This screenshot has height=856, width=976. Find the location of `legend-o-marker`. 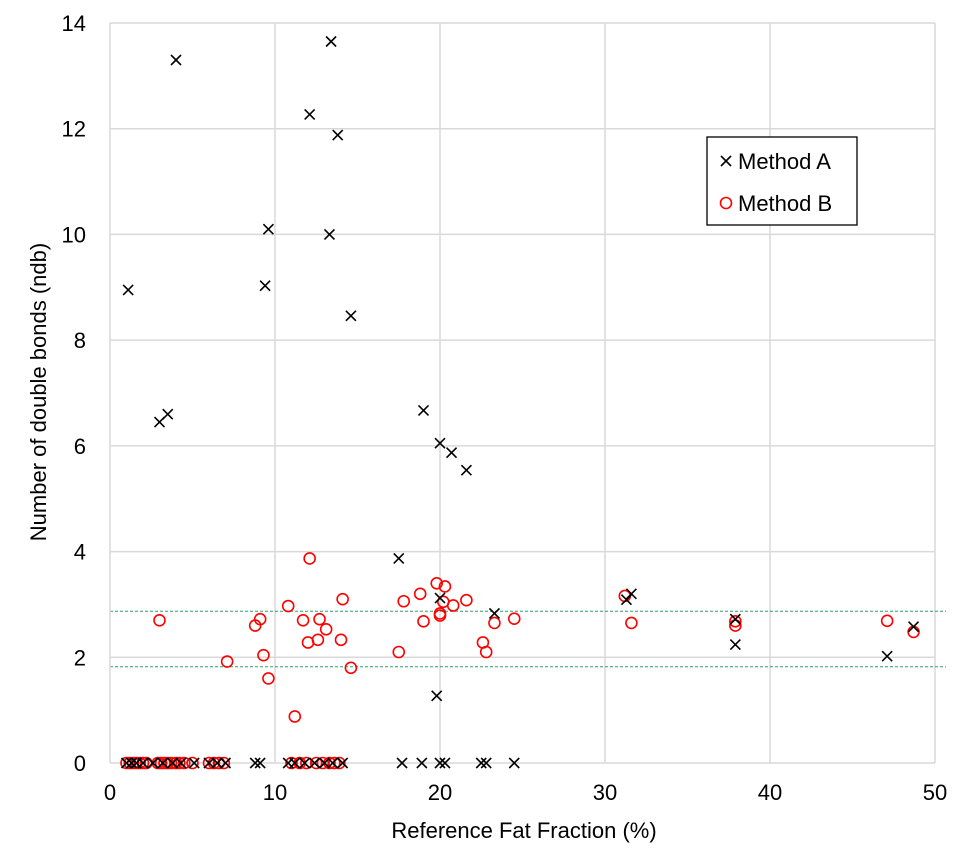

legend-o-marker is located at coordinates (726, 203).